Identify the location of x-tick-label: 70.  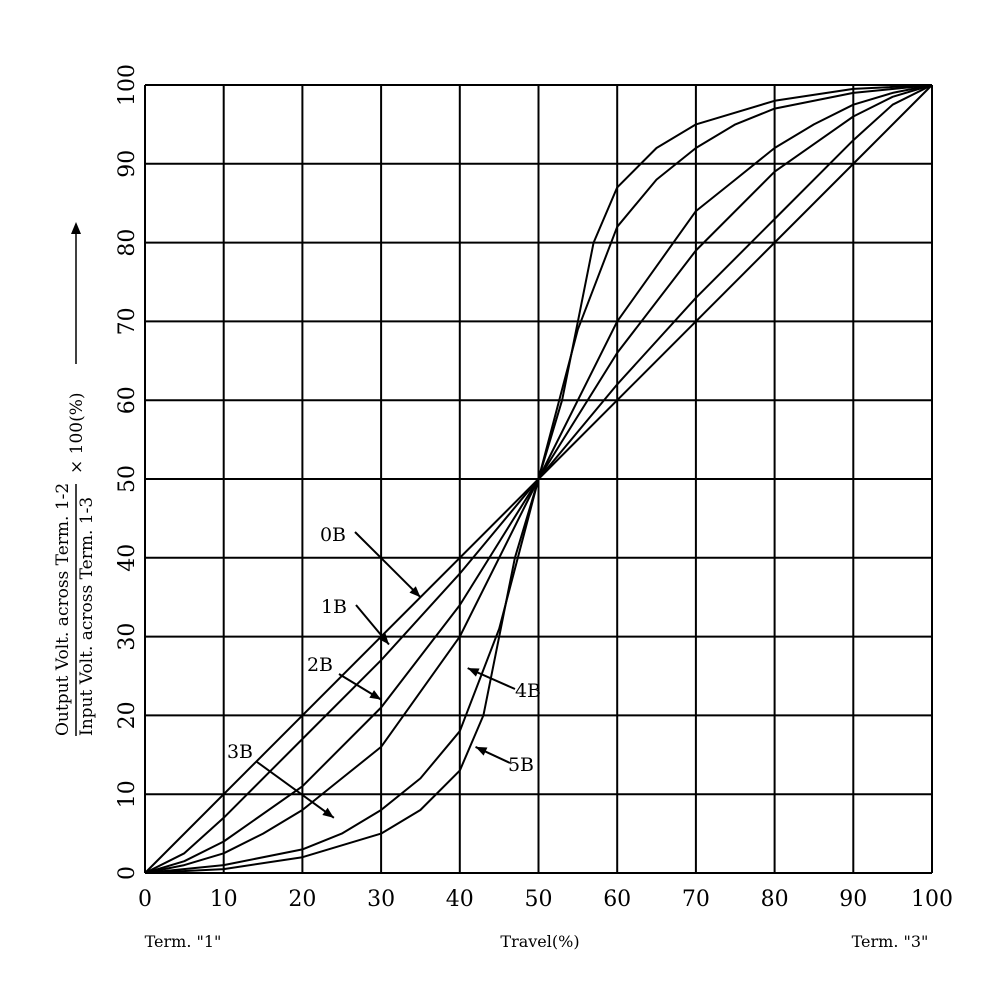
(696, 899).